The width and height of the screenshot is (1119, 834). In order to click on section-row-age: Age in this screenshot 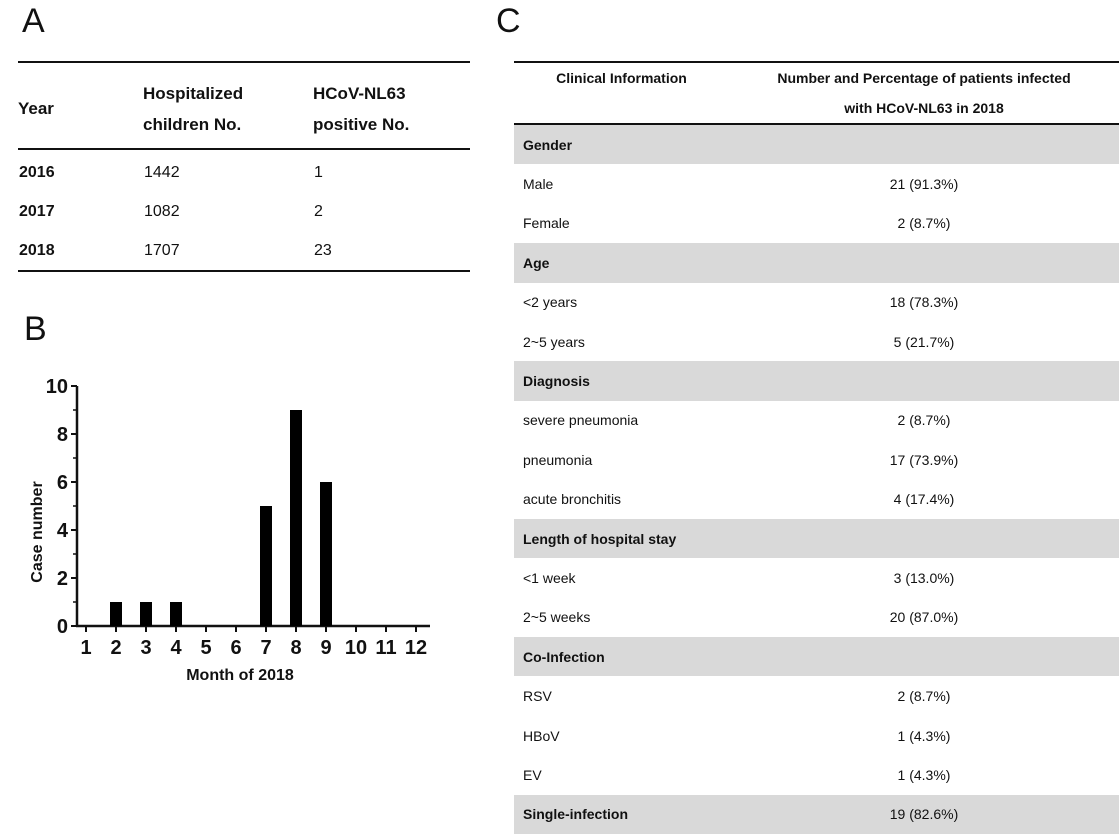, I will do `click(816, 263)`.